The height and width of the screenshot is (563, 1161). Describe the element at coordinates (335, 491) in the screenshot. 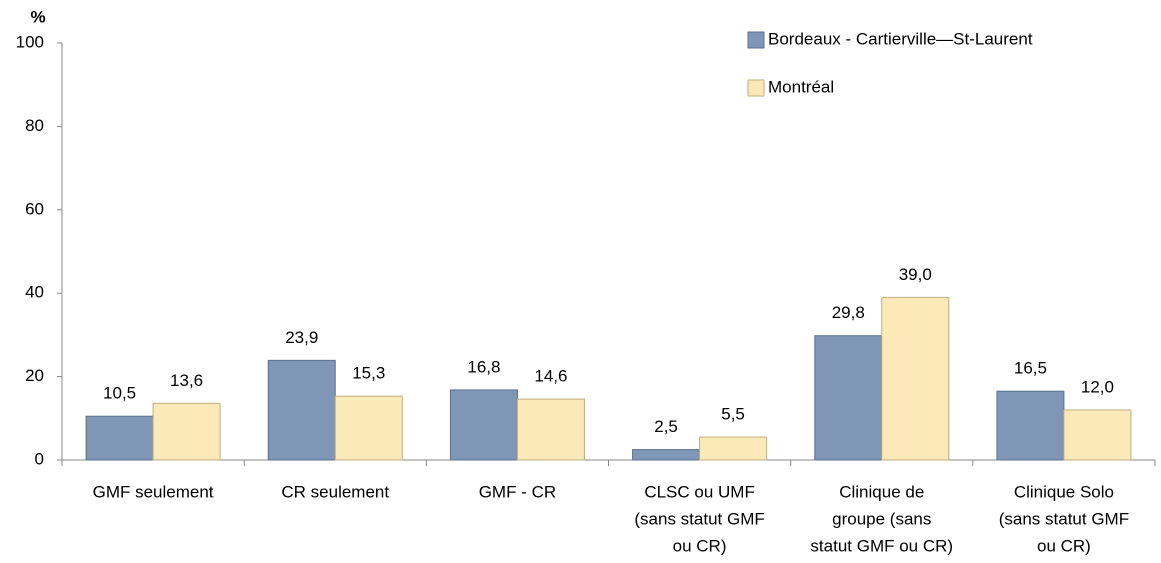

I see `x-tick-label: CR seulement` at that location.